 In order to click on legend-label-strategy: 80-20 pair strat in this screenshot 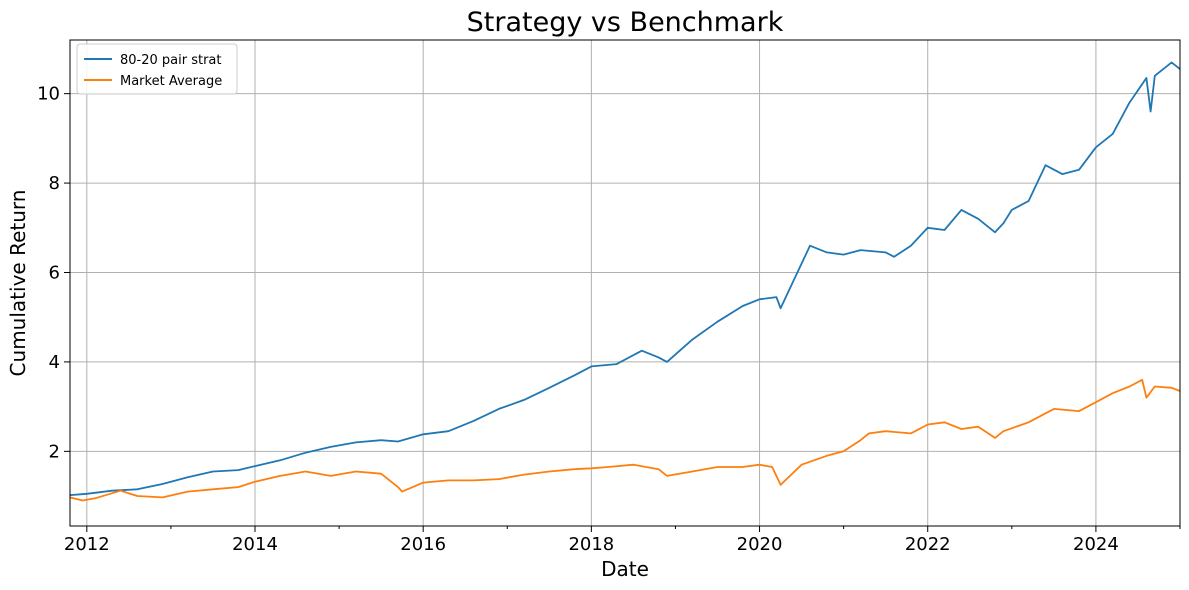, I will do `click(171, 60)`.